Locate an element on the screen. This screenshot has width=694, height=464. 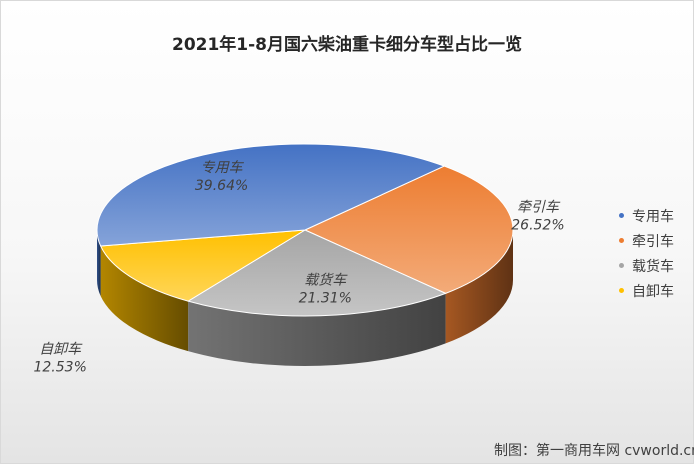
legend-item-2: 载货车 is located at coordinates (646, 265).